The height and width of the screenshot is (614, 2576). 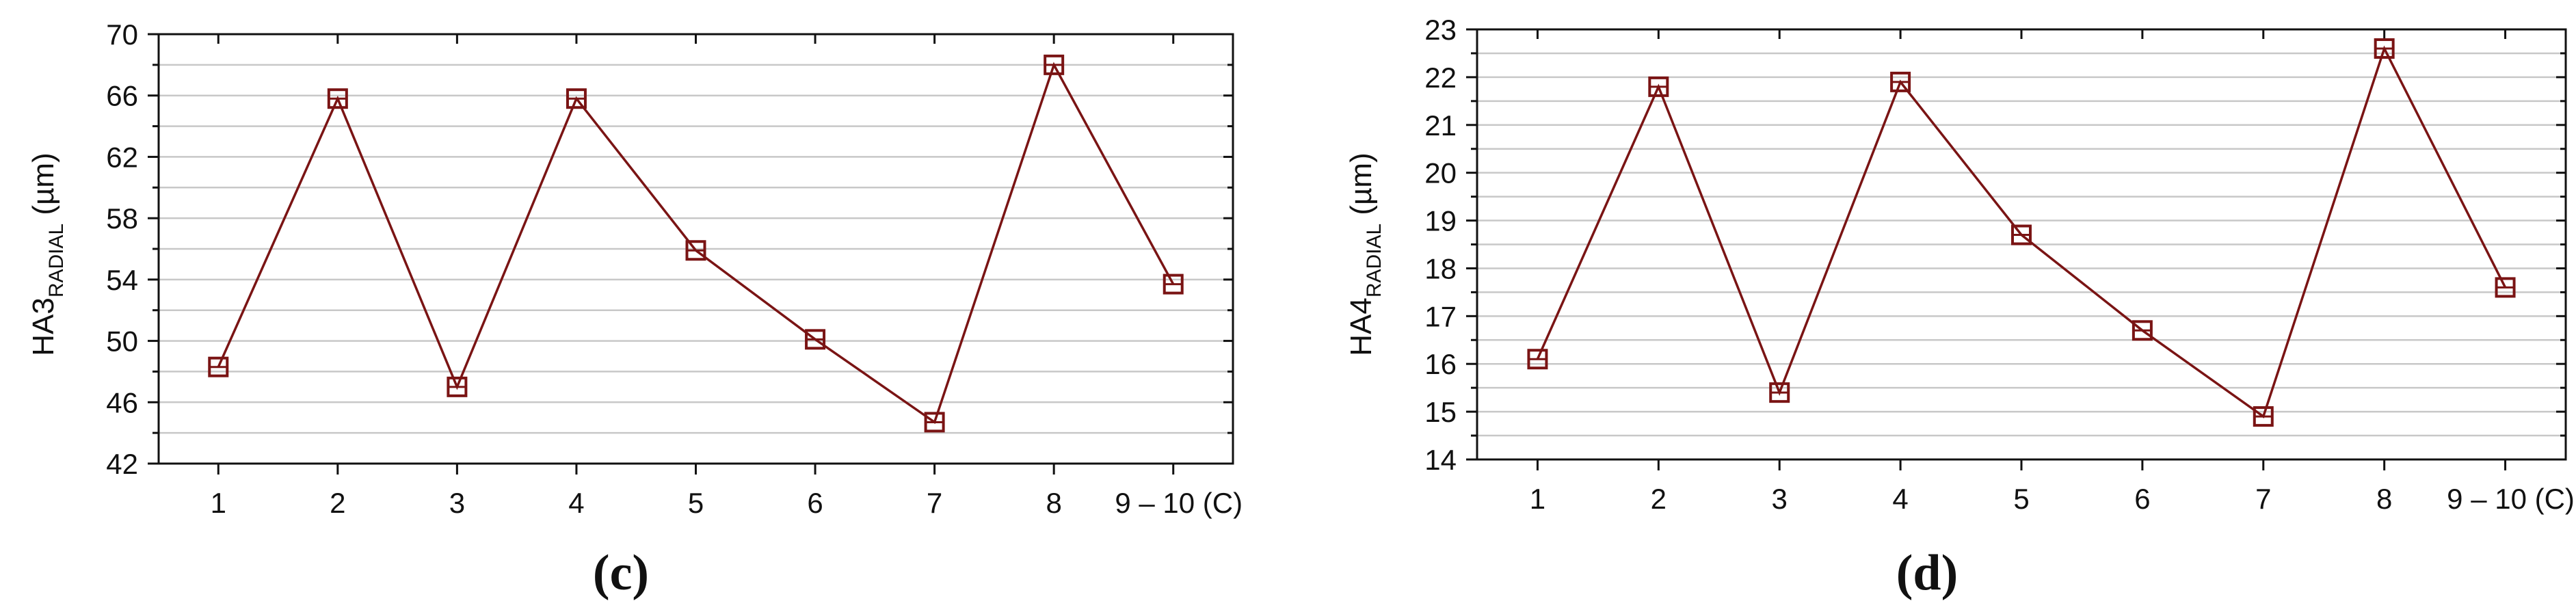 I want to click on panel-label-d: (d), so click(x=1927, y=573).